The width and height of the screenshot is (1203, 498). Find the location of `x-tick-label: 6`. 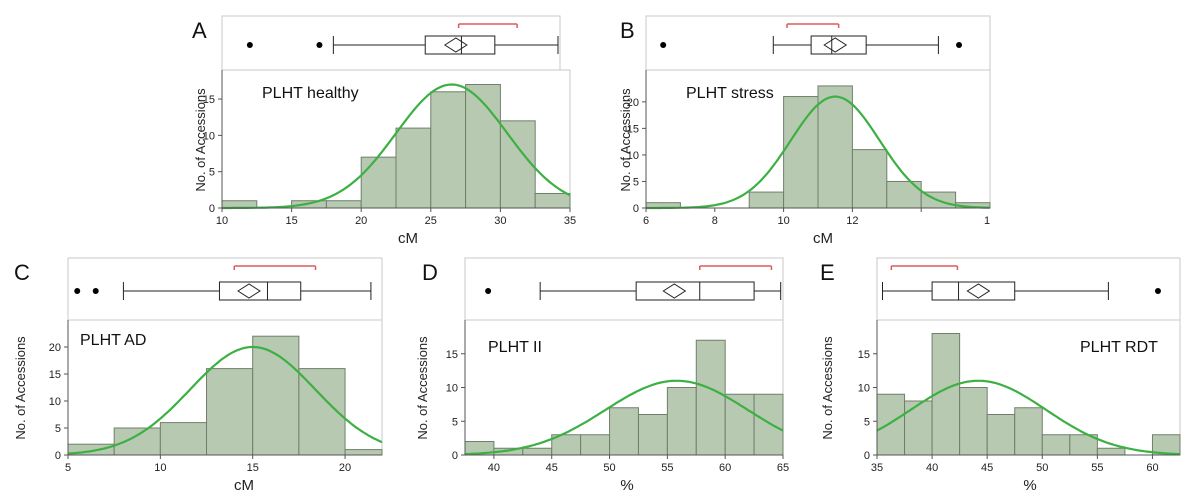

x-tick-label: 6 is located at coordinates (646, 221).